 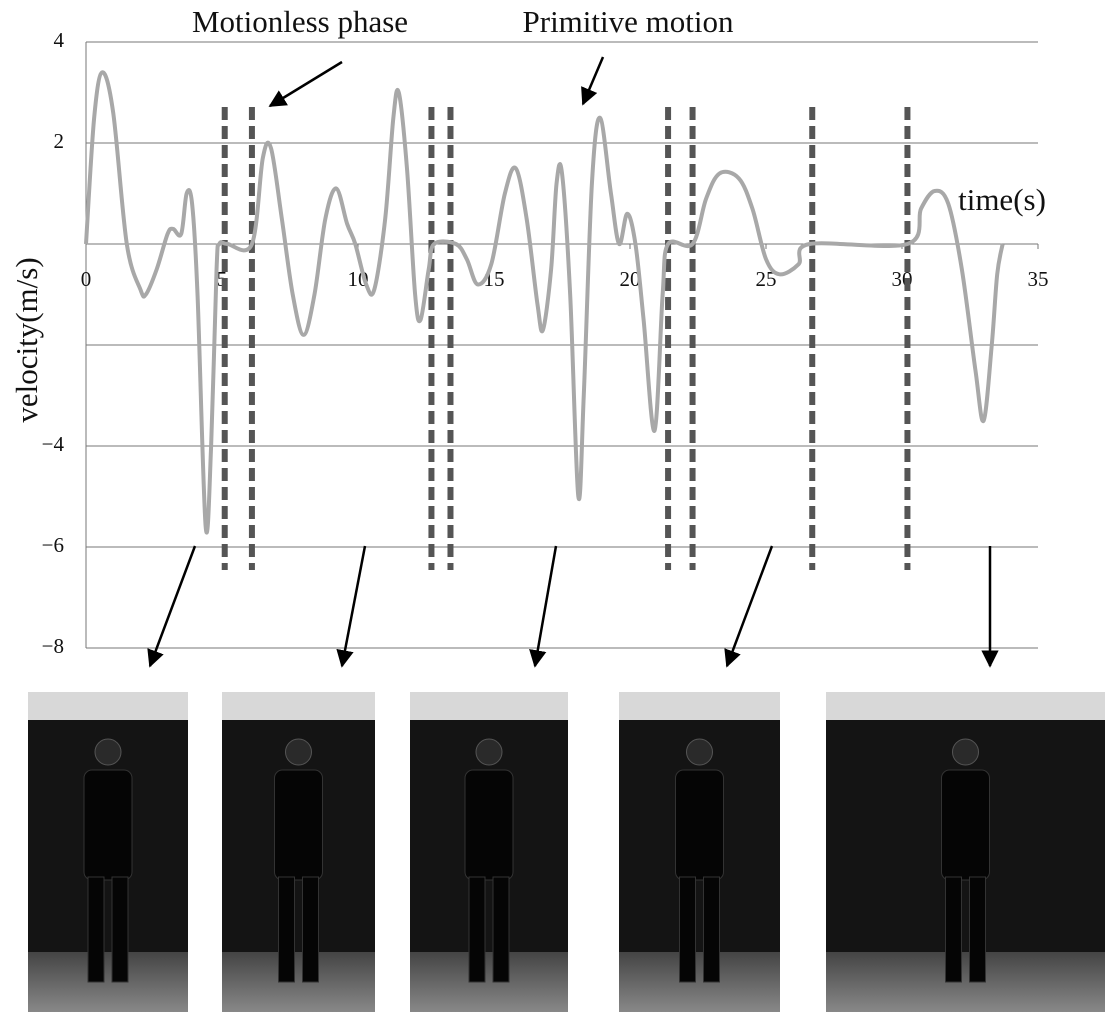 I want to click on y-tick-label: 4, so click(x=59, y=40).